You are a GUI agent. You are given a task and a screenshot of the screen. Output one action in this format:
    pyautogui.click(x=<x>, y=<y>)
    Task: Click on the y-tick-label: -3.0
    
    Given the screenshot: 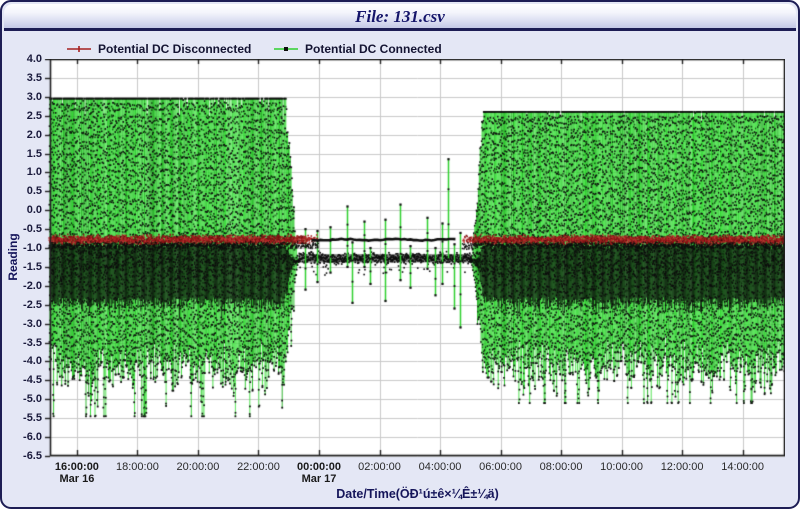 What is the action you would take?
    pyautogui.click(x=32, y=323)
    